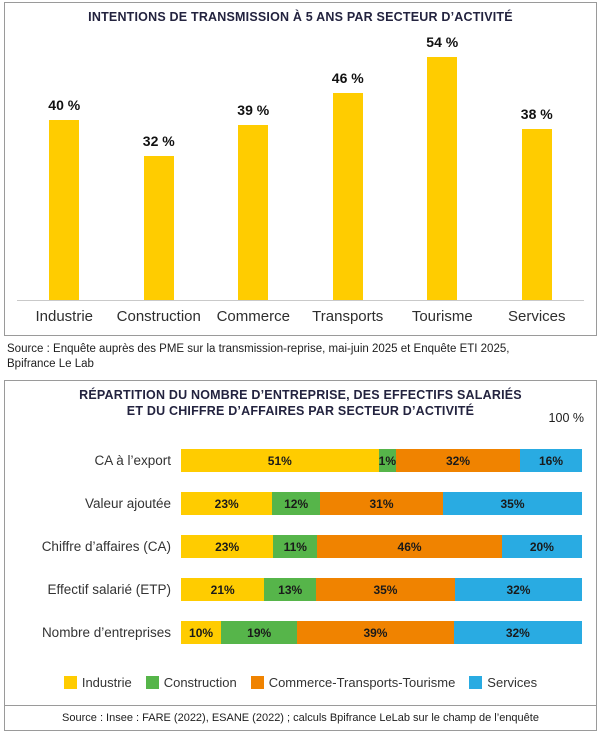  I want to click on legend-item-commerce-transports-tourisme: Commerce-Transports-Tourisme, so click(353, 682).